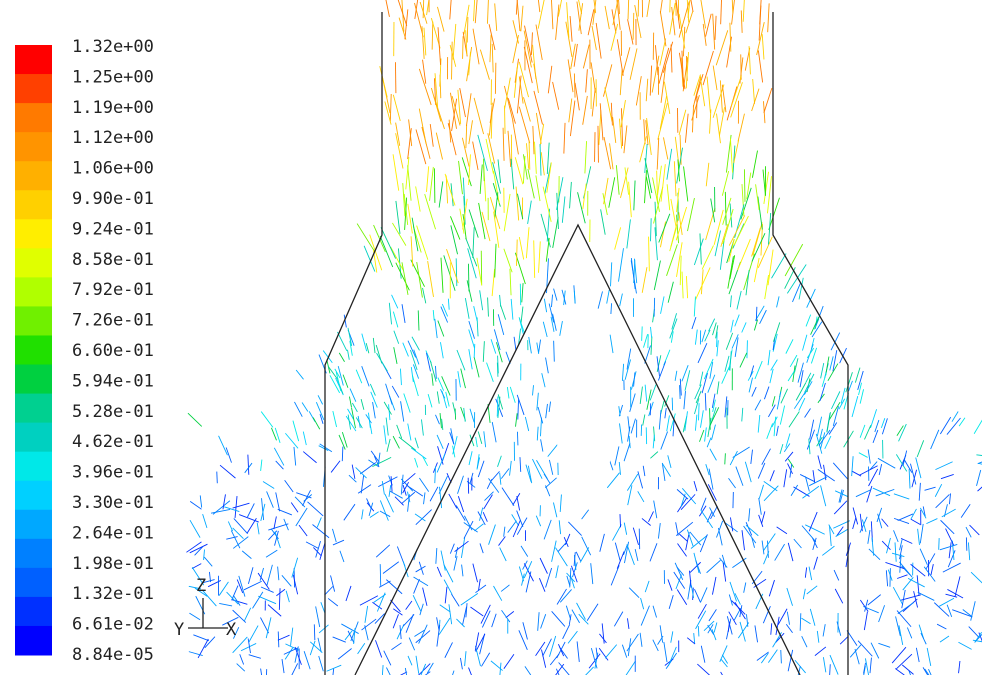 The height and width of the screenshot is (675, 982). Describe the element at coordinates (113, 442) in the screenshot. I see `legend-label: 4.62e-01` at that location.